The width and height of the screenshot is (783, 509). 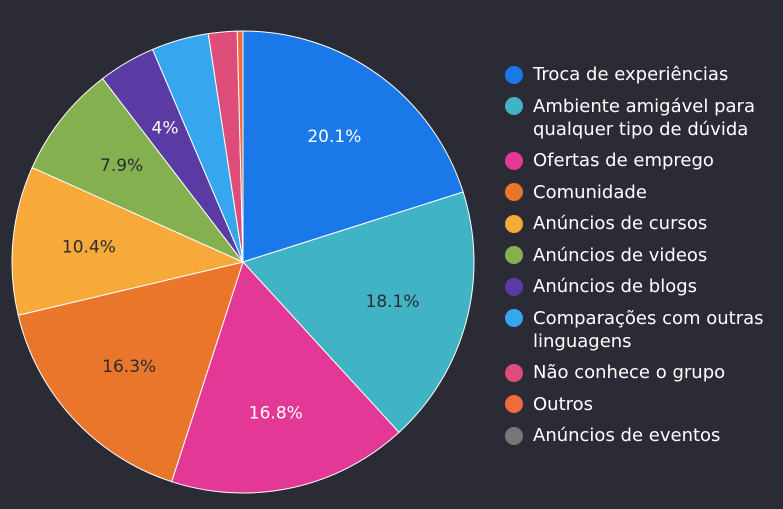 I want to click on legend-label: Outros, so click(x=563, y=404).